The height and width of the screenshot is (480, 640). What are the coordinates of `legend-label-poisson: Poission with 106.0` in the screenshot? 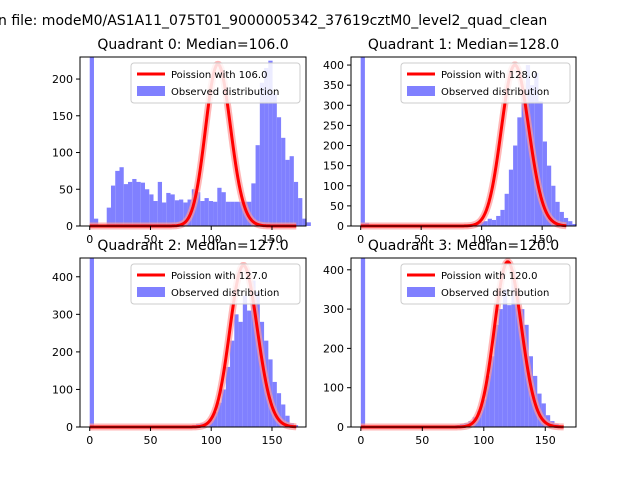 It's located at (219, 75).